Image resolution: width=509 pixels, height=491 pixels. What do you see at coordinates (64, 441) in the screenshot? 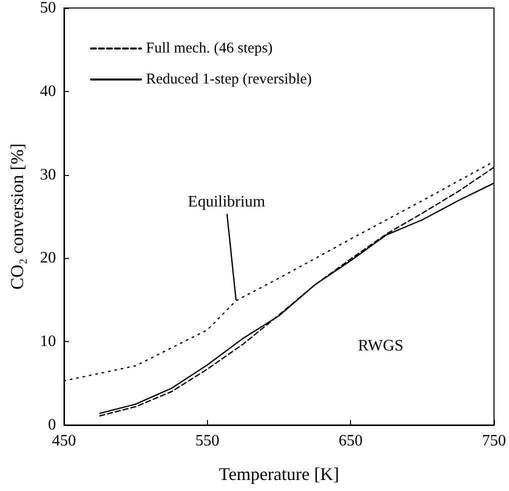
I see `x-tick-label: 450` at bounding box center [64, 441].